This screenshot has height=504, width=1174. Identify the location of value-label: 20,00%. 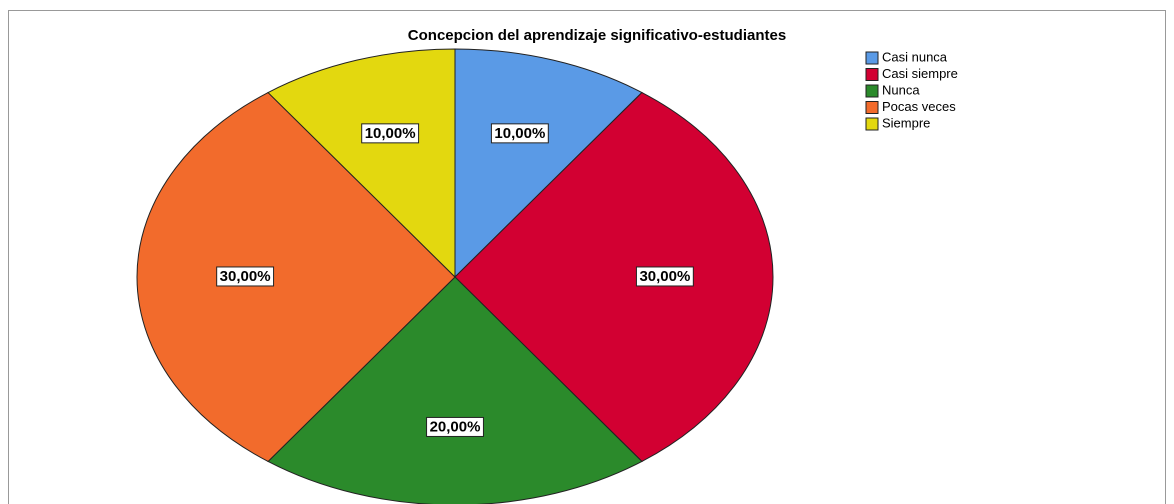
(455, 426).